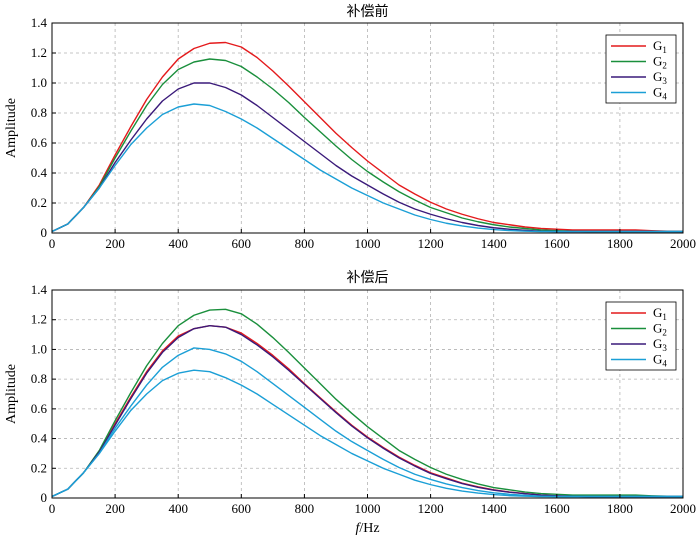  I want to click on x-axis-label: f/Hz, so click(367, 528).